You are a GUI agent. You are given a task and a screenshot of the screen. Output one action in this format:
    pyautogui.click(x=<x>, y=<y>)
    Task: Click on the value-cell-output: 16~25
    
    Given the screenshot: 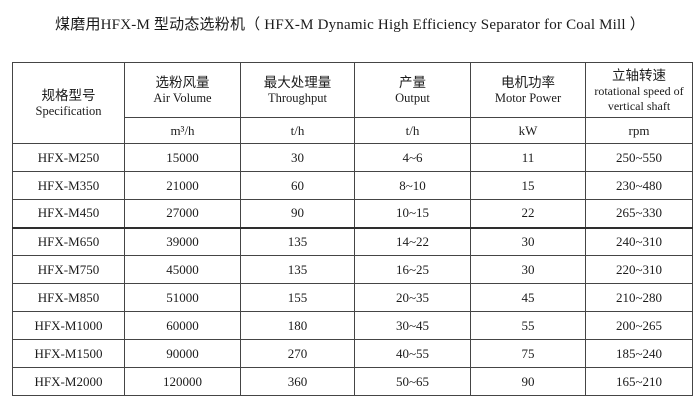 What is the action you would take?
    pyautogui.click(x=412, y=269)
    